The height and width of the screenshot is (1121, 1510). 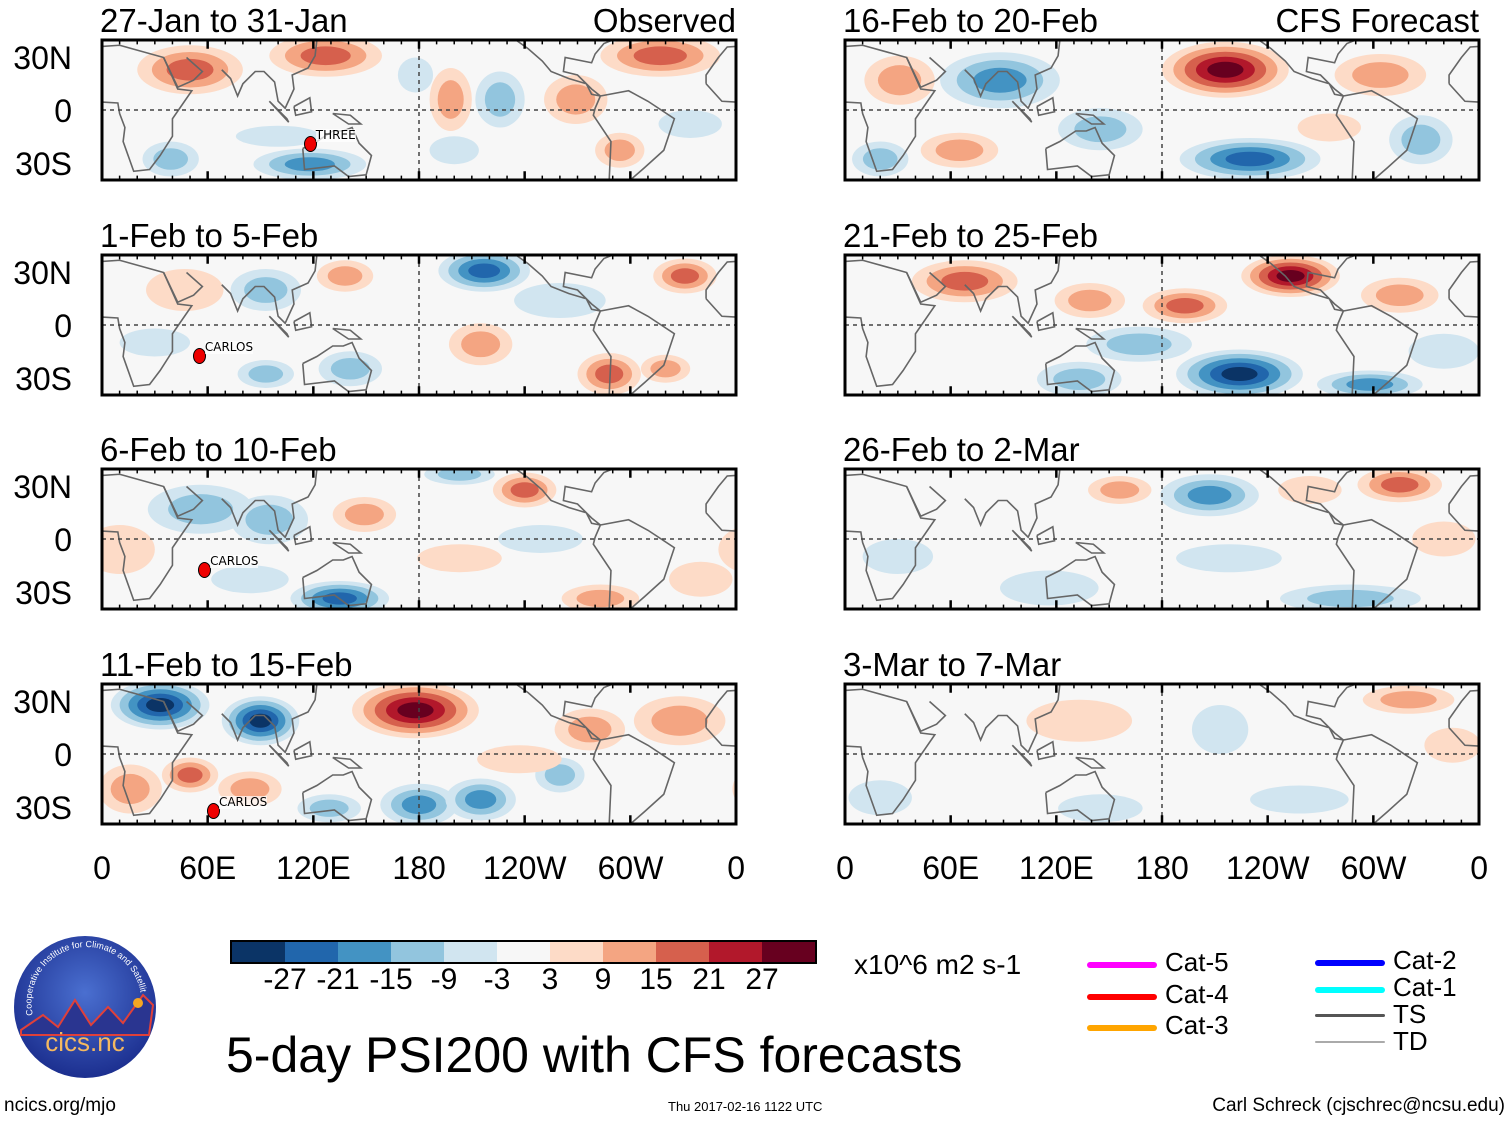 I want to click on legend-label: Cat-5, so click(x=1197, y=962).